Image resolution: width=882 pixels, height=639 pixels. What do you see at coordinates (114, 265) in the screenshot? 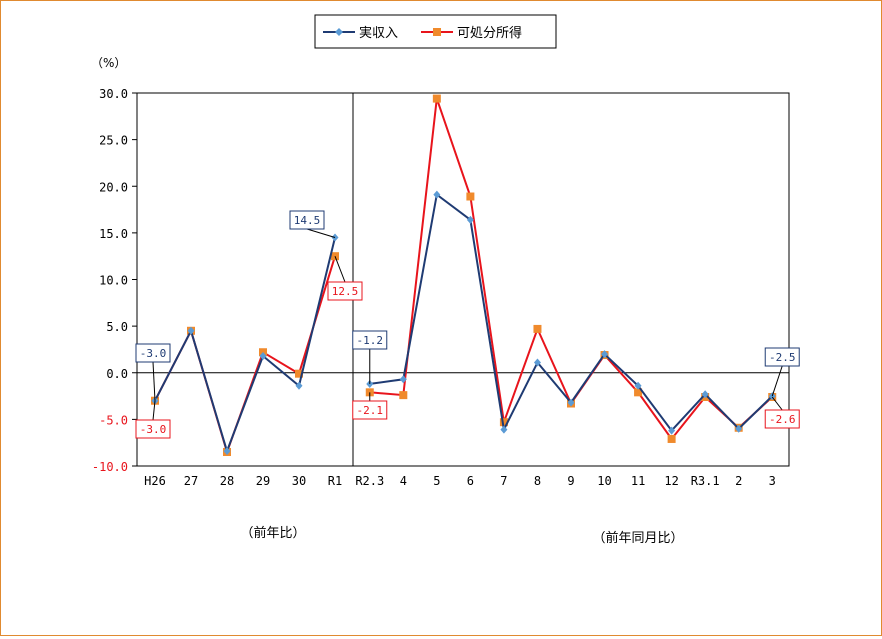
I see `y-axis: （%） 30.0 25.0 20.0 15.0 10.0 5.0 0.0 -5.0 -10.0` at bounding box center [114, 265].